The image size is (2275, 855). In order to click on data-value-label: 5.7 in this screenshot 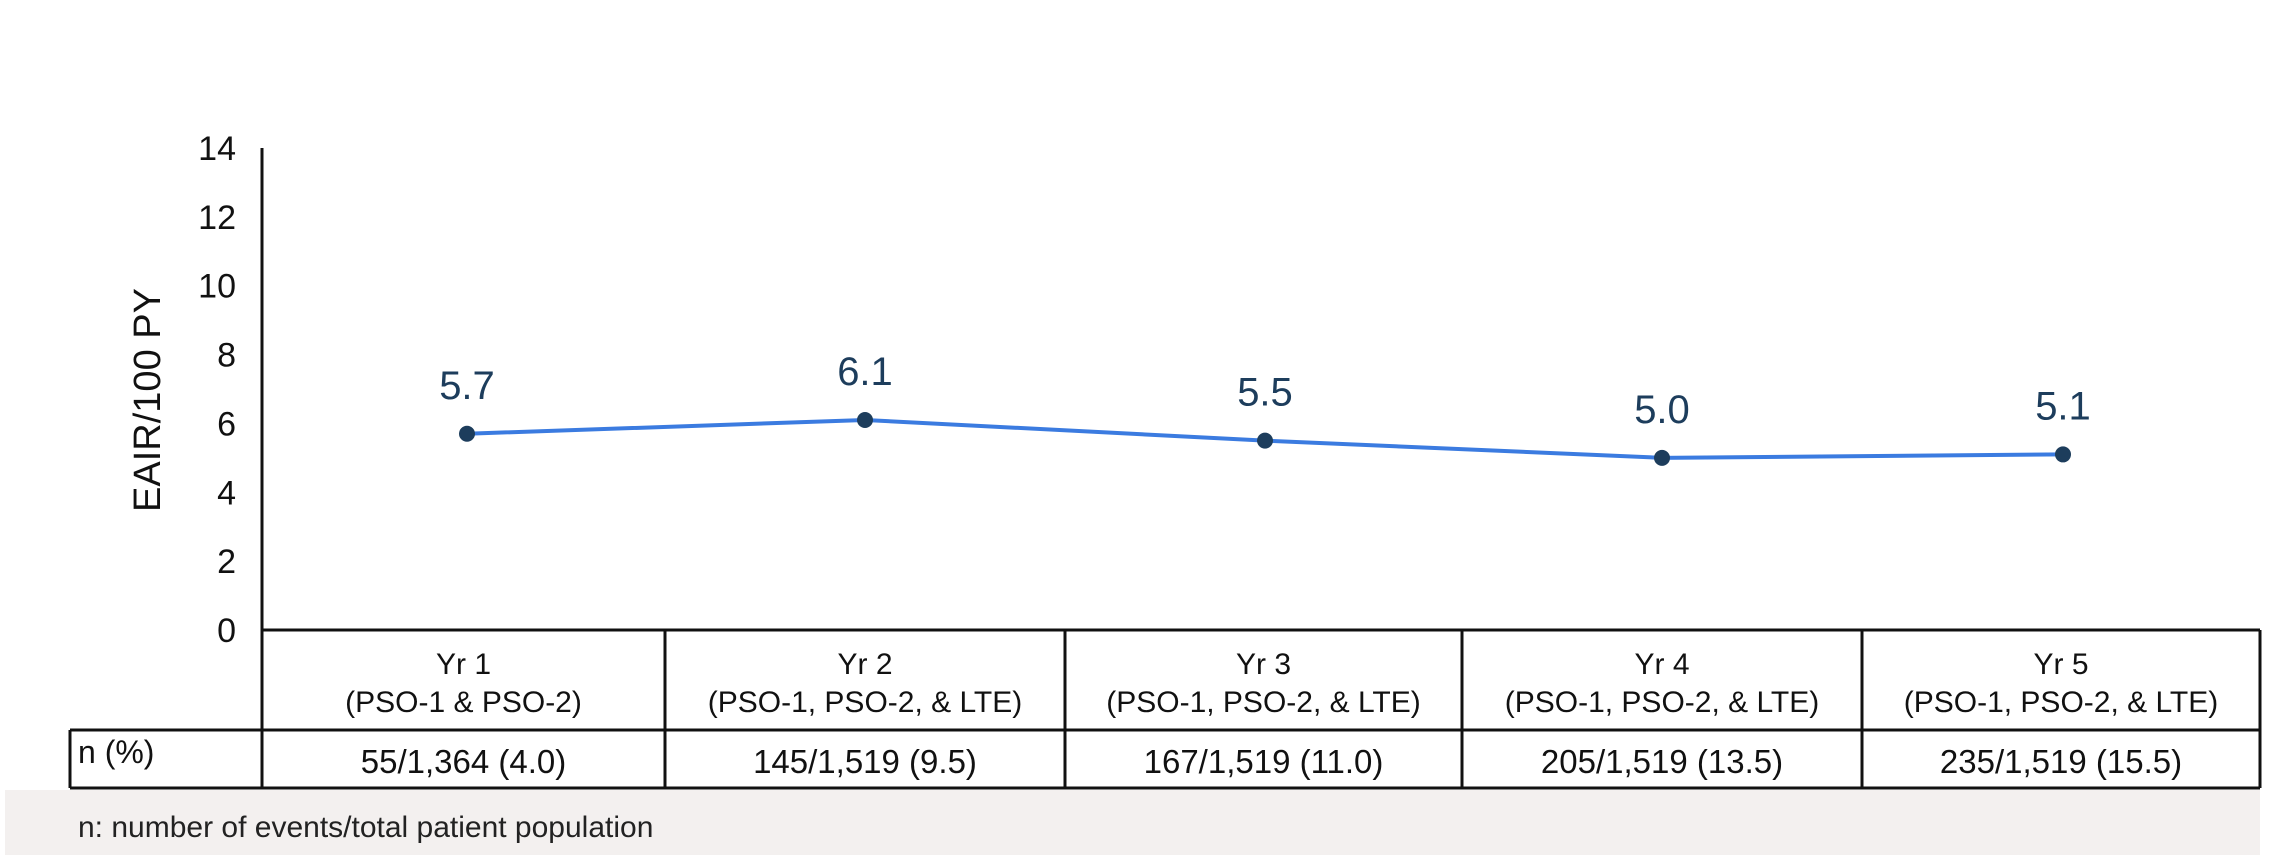, I will do `click(467, 386)`.